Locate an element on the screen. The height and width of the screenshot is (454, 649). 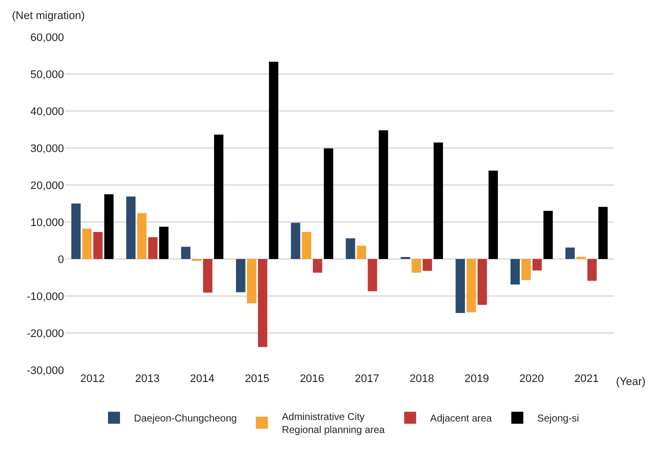
y-tick-label: 40,000 is located at coordinates (47, 112).